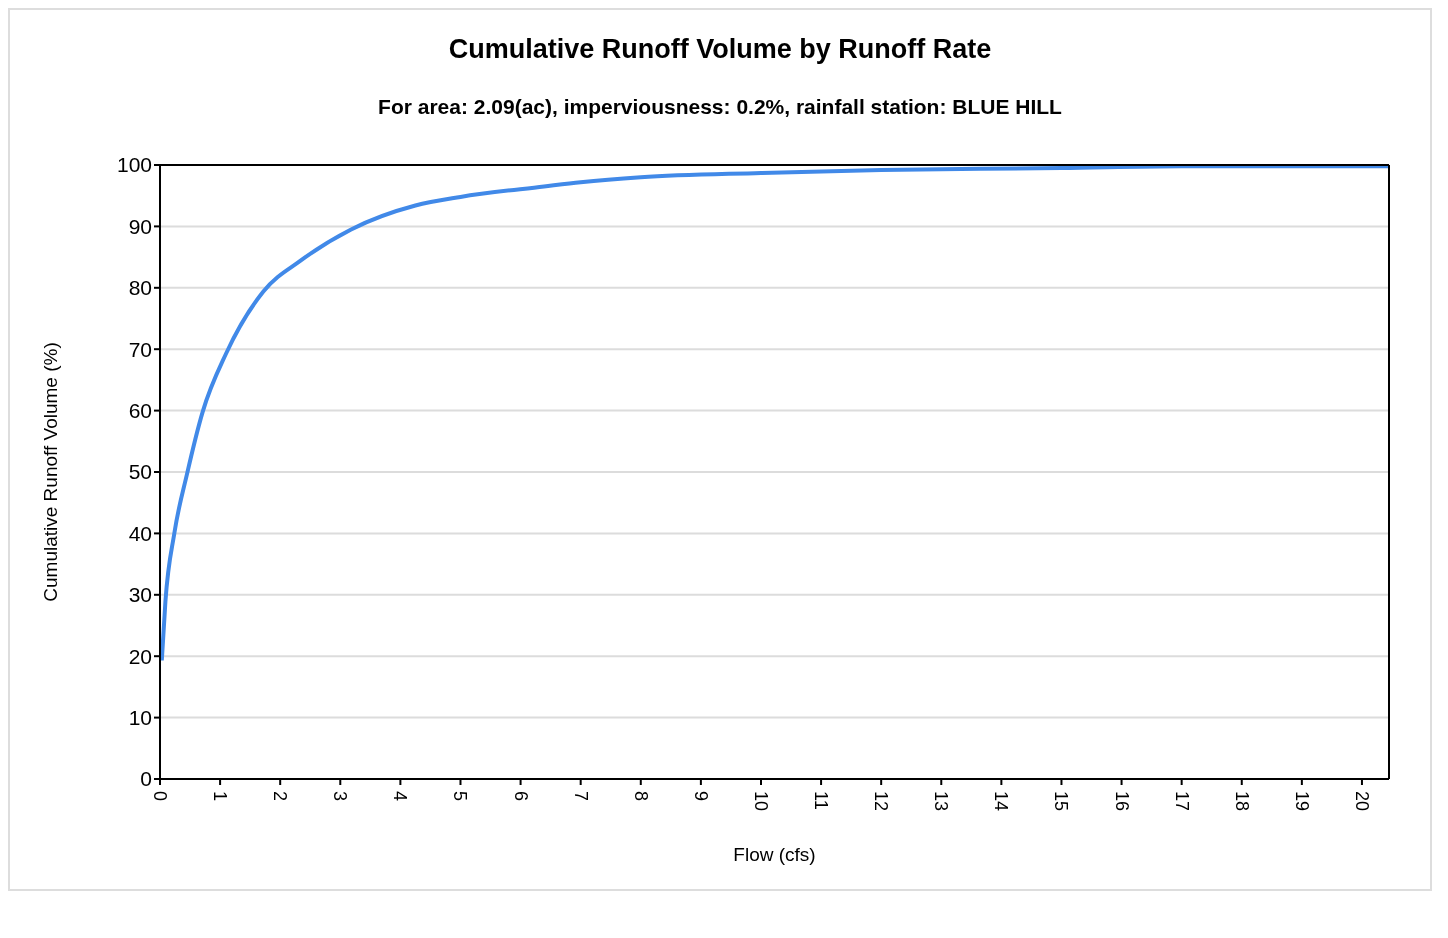 The image size is (1448, 938). Describe the element at coordinates (1121, 801) in the screenshot. I see `x-tick-label: 16` at that location.